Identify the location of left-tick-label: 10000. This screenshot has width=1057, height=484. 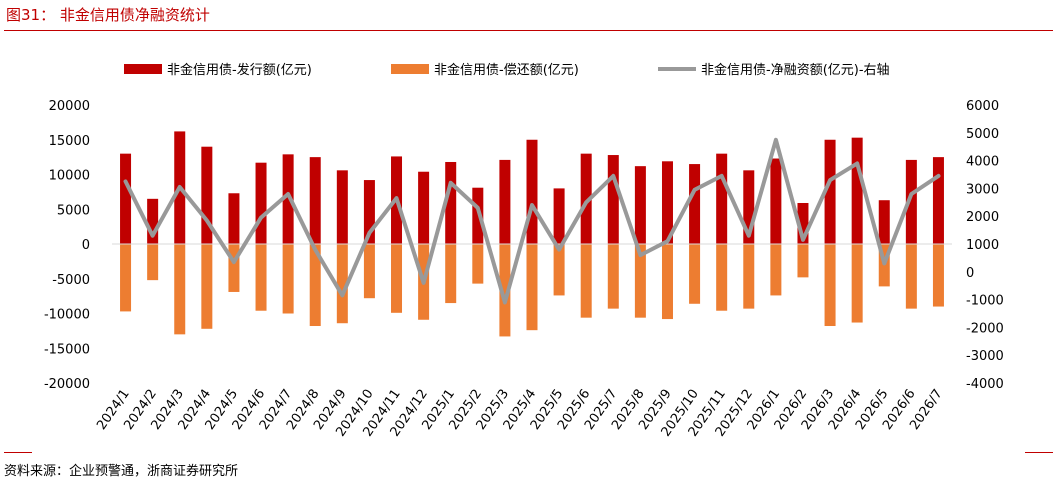
(69, 176).